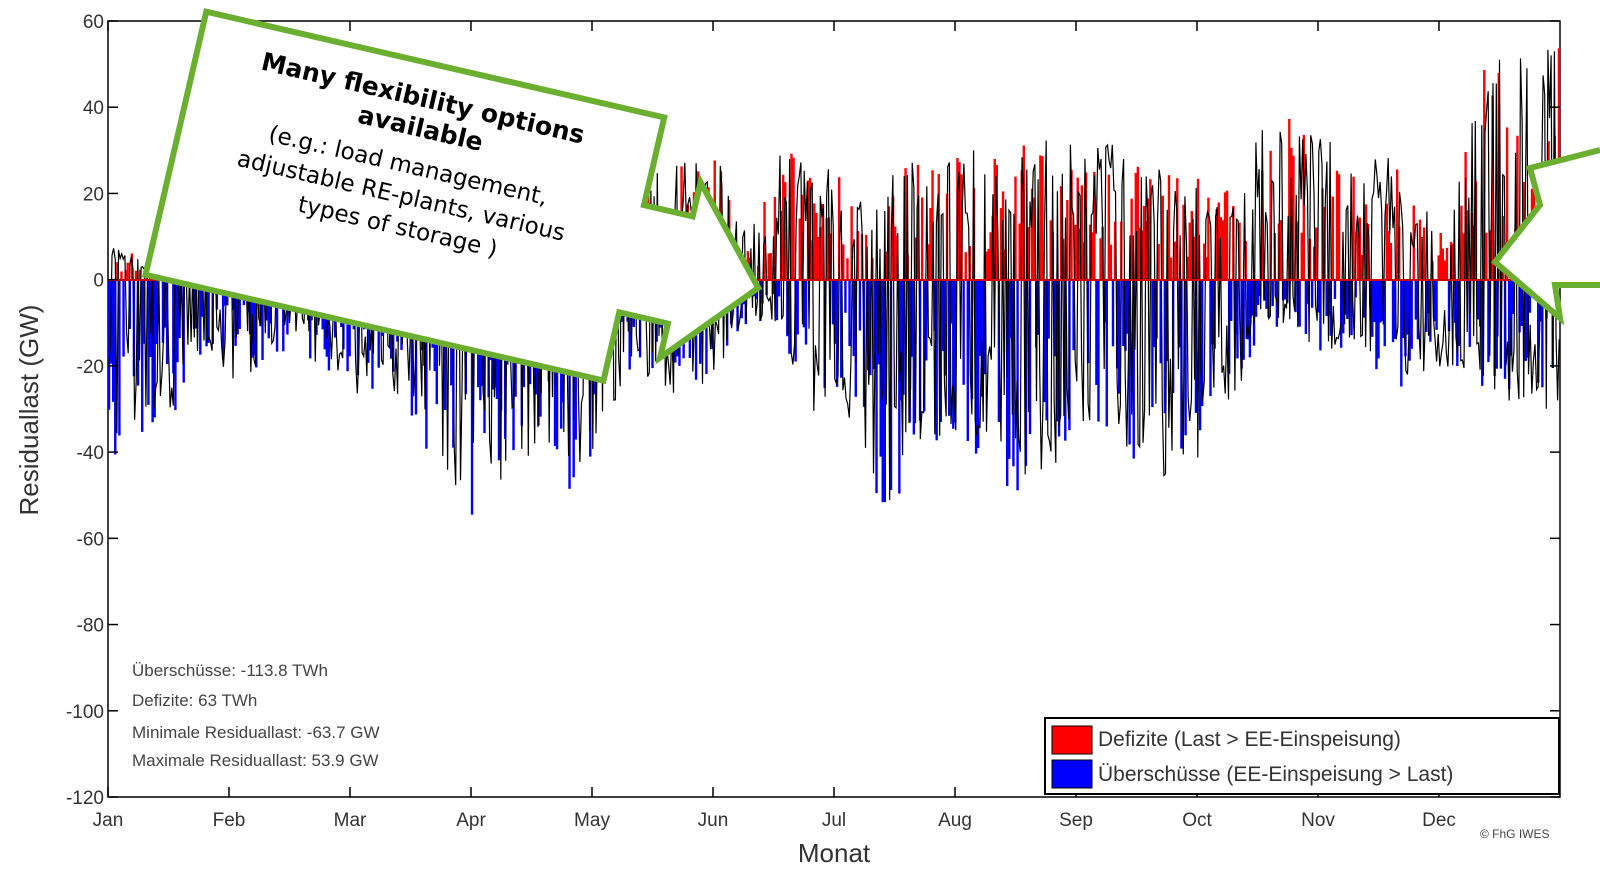  I want to click on x-tick-label: Jul, so click(834, 820).